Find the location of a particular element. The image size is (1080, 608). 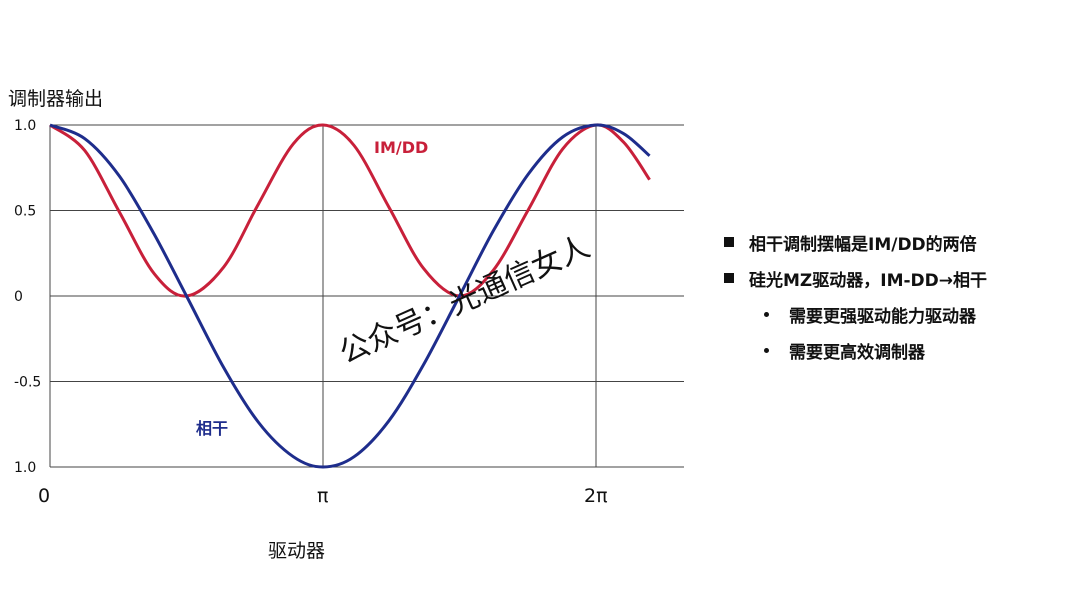

sub-bullet-item: 需要更高效调制器 is located at coordinates (899, 350).